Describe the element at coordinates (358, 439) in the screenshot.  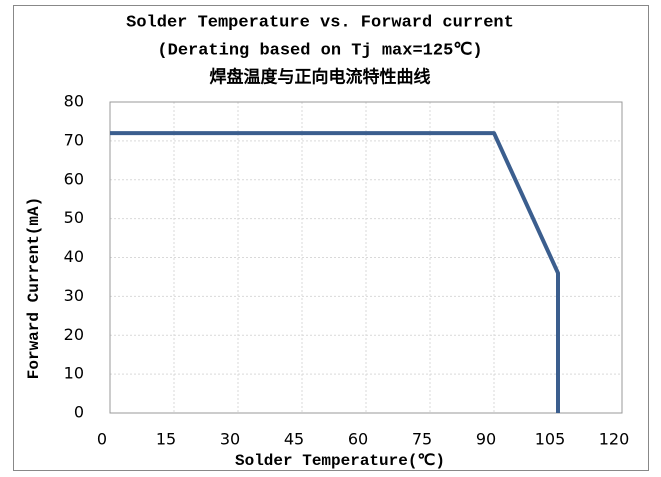
I see `x-tick-label: 60` at that location.